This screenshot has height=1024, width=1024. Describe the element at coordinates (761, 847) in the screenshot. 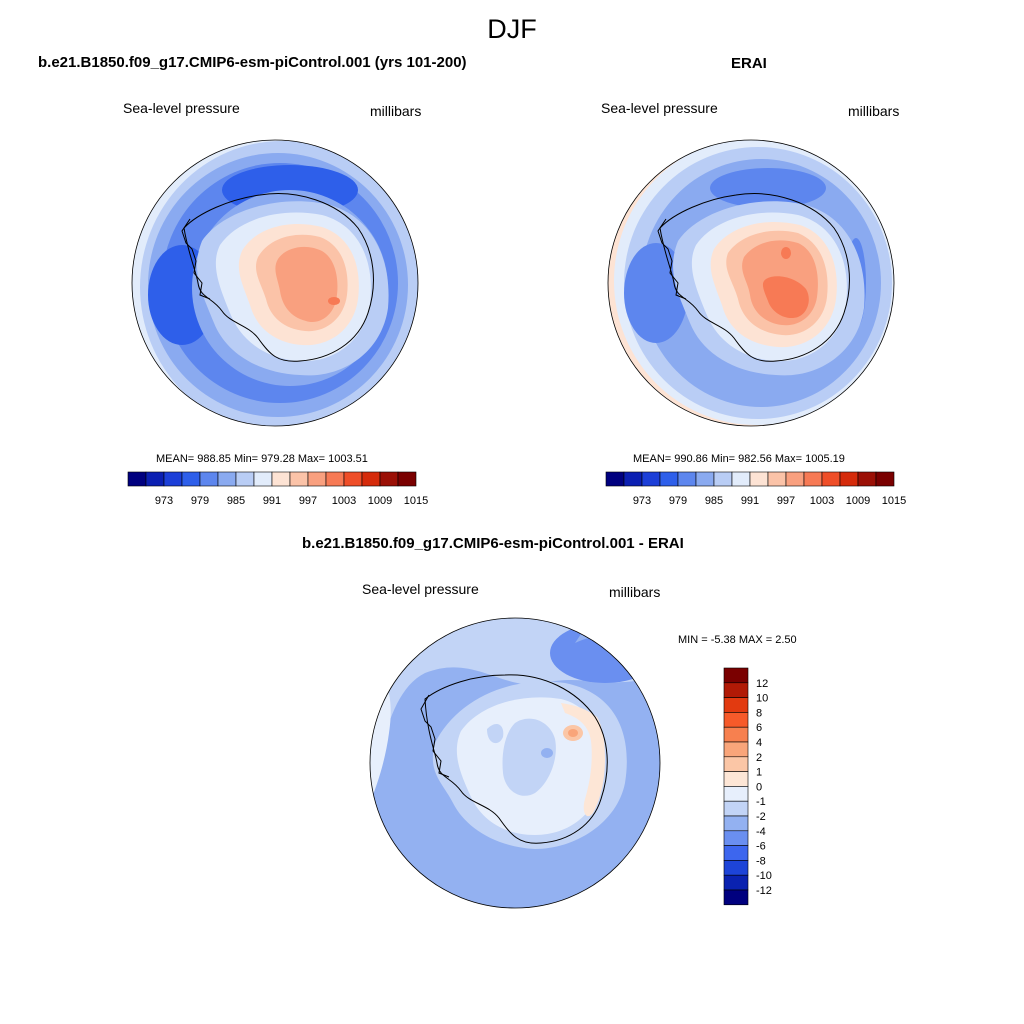

I see `colorbar-tick-label: -6` at that location.